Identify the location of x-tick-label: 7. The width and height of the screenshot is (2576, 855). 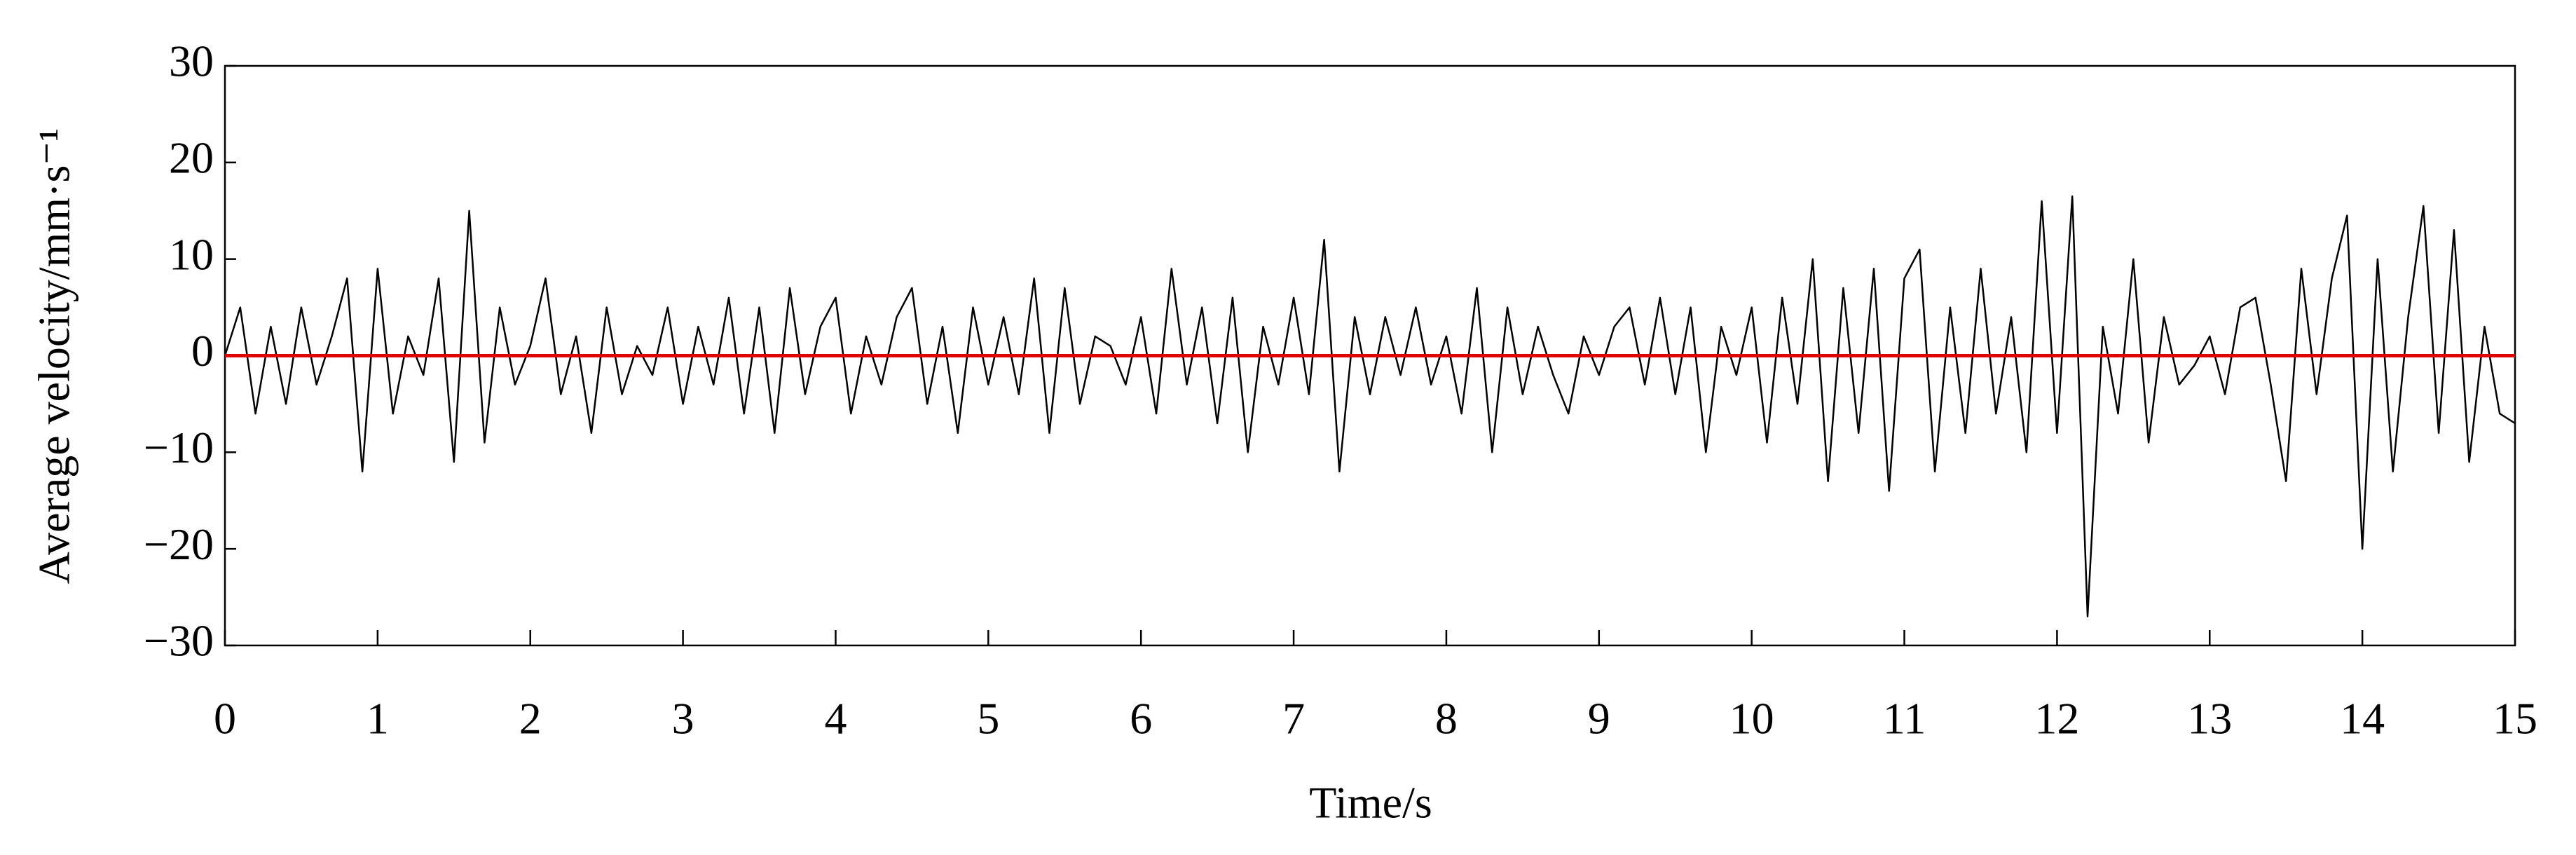
(1294, 719).